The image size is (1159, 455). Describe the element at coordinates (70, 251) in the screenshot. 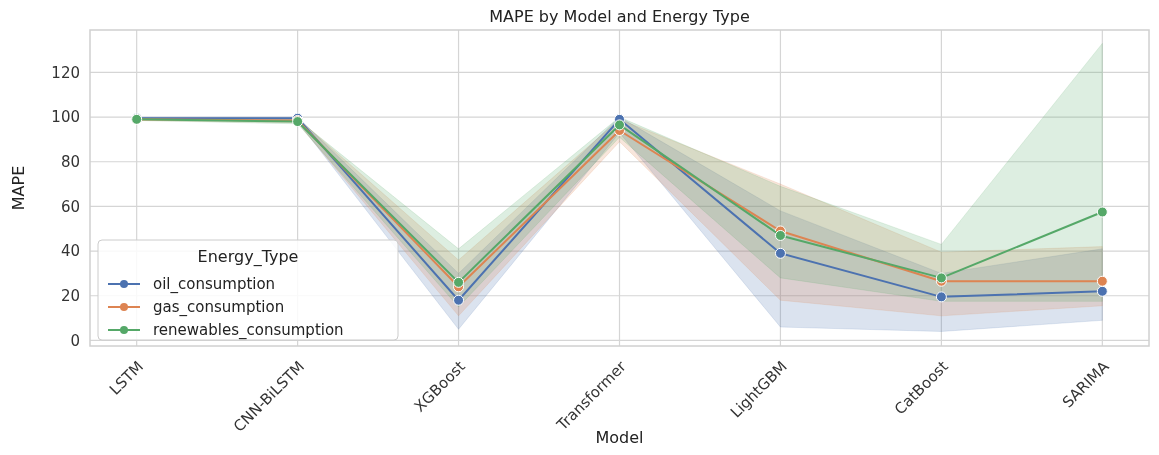

I see `y-tick-label: 40` at that location.